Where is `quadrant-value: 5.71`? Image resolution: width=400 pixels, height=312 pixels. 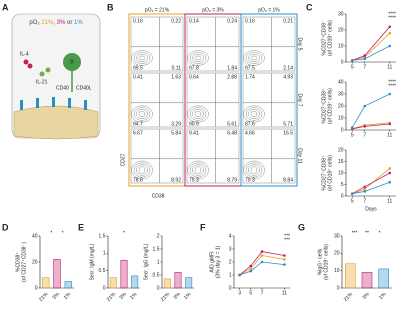
quadrant-value: 5.71 is located at coordinates (288, 124).